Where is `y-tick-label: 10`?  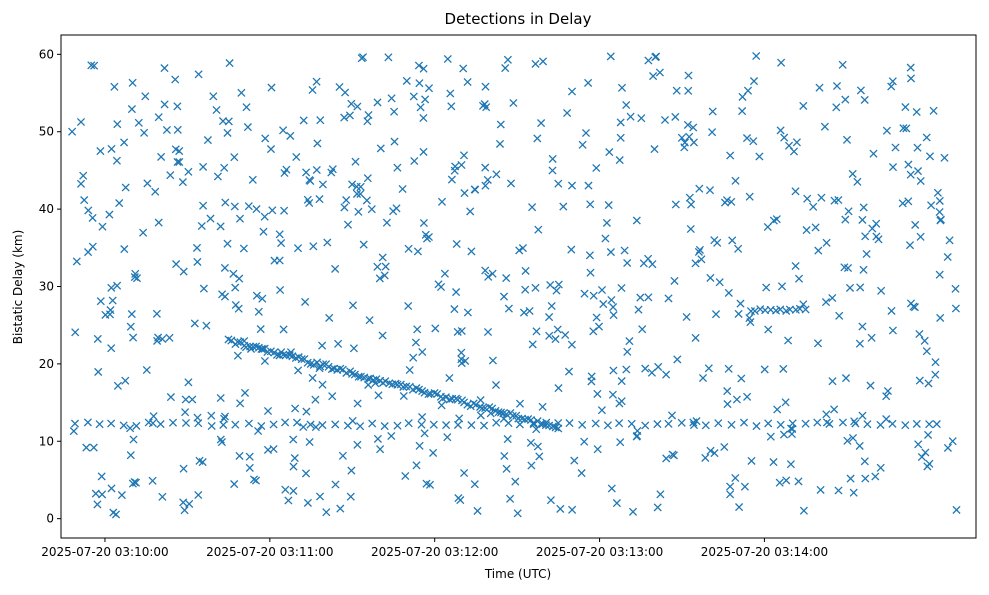
y-tick-label: 10 is located at coordinates (46, 441).